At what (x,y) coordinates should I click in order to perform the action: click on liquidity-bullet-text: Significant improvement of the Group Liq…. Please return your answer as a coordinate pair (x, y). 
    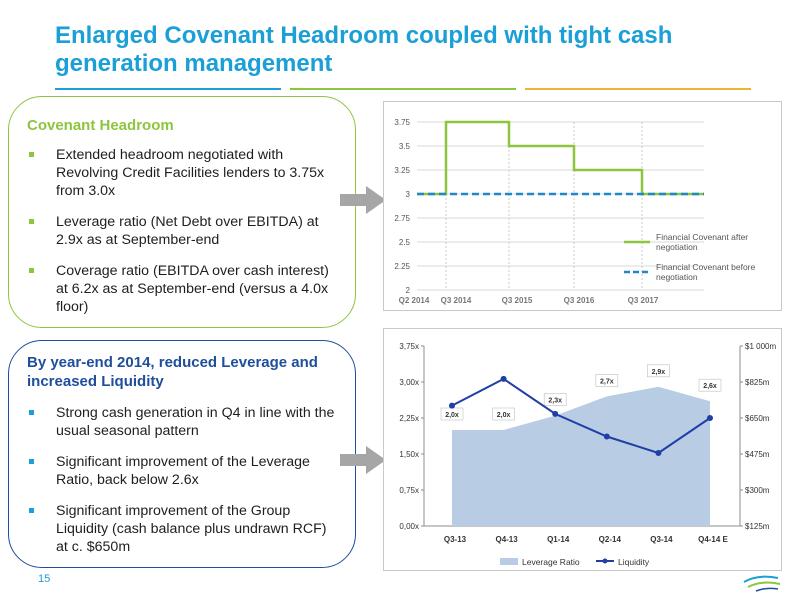
    Looking at the image, I should click on (191, 529).